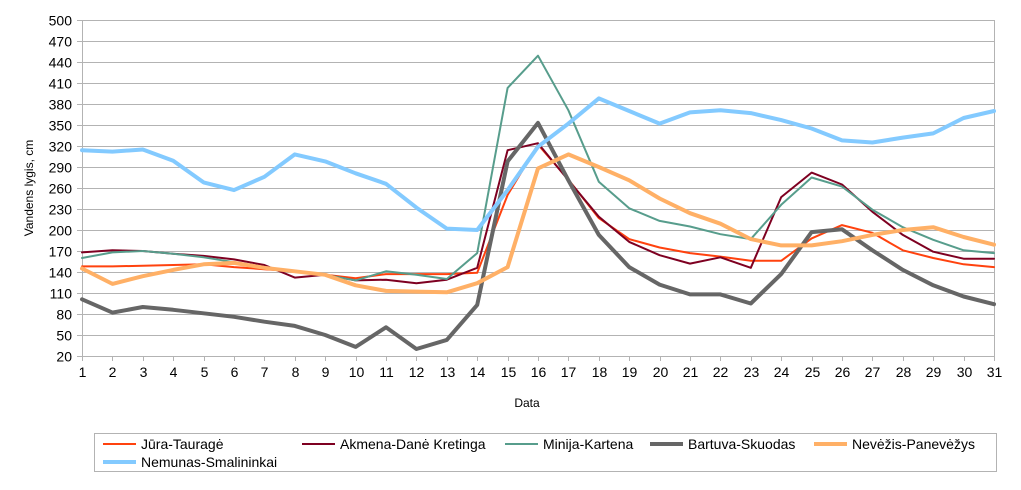  Describe the element at coordinates (113, 372) in the screenshot. I see `x-tick-label: 2` at that location.